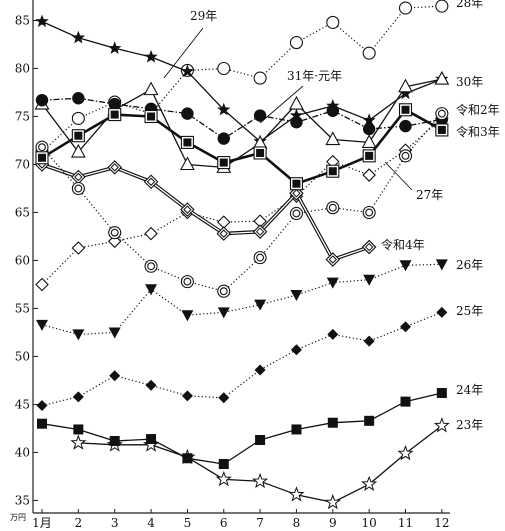 Image resolution: width=505 pixels, height=531 pixels. Describe the element at coordinates (469, 311) in the screenshot. I see `series-label: 25年` at that location.